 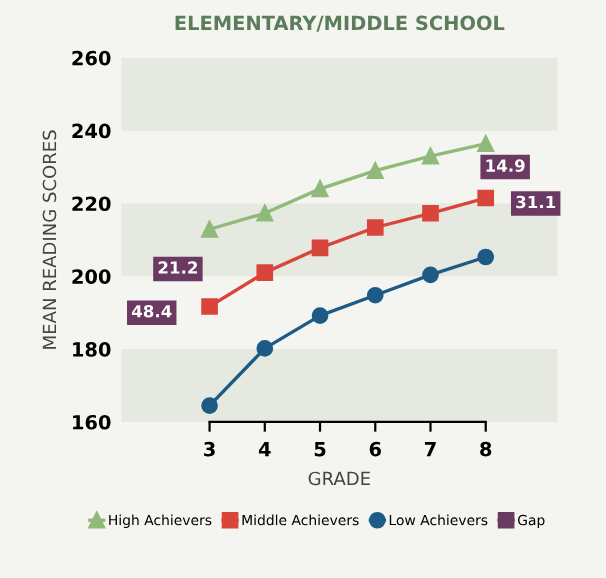 What do you see at coordinates (340, 23) in the screenshot?
I see `chart-title: ELEMENTARY/MIDDLE SCHOOL` at bounding box center [340, 23].